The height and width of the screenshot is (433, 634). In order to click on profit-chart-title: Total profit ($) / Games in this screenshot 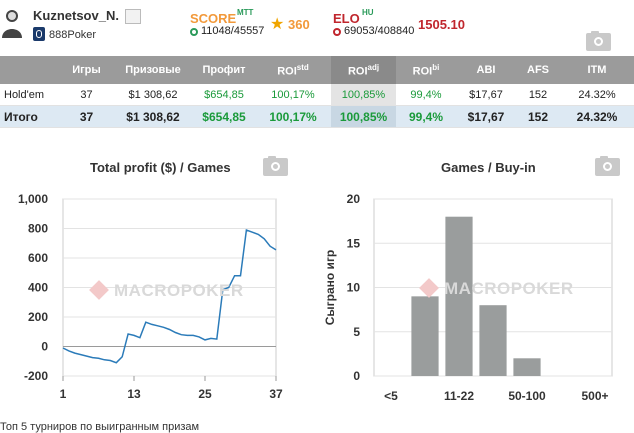, I will do `click(160, 167)`.